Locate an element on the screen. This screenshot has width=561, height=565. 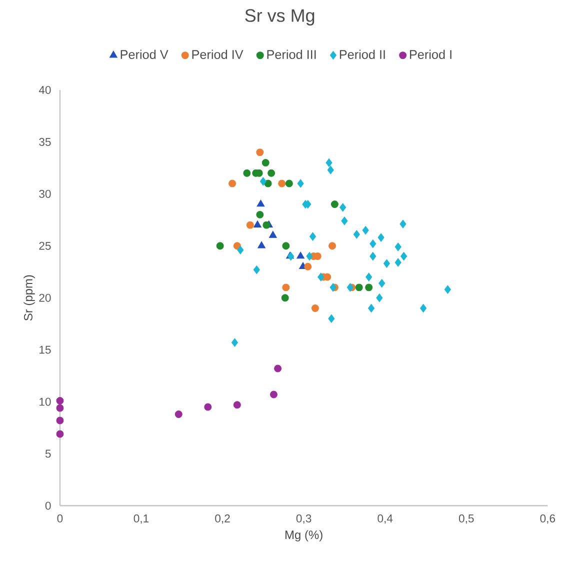
y-tick-label: 20 is located at coordinates (45, 298).